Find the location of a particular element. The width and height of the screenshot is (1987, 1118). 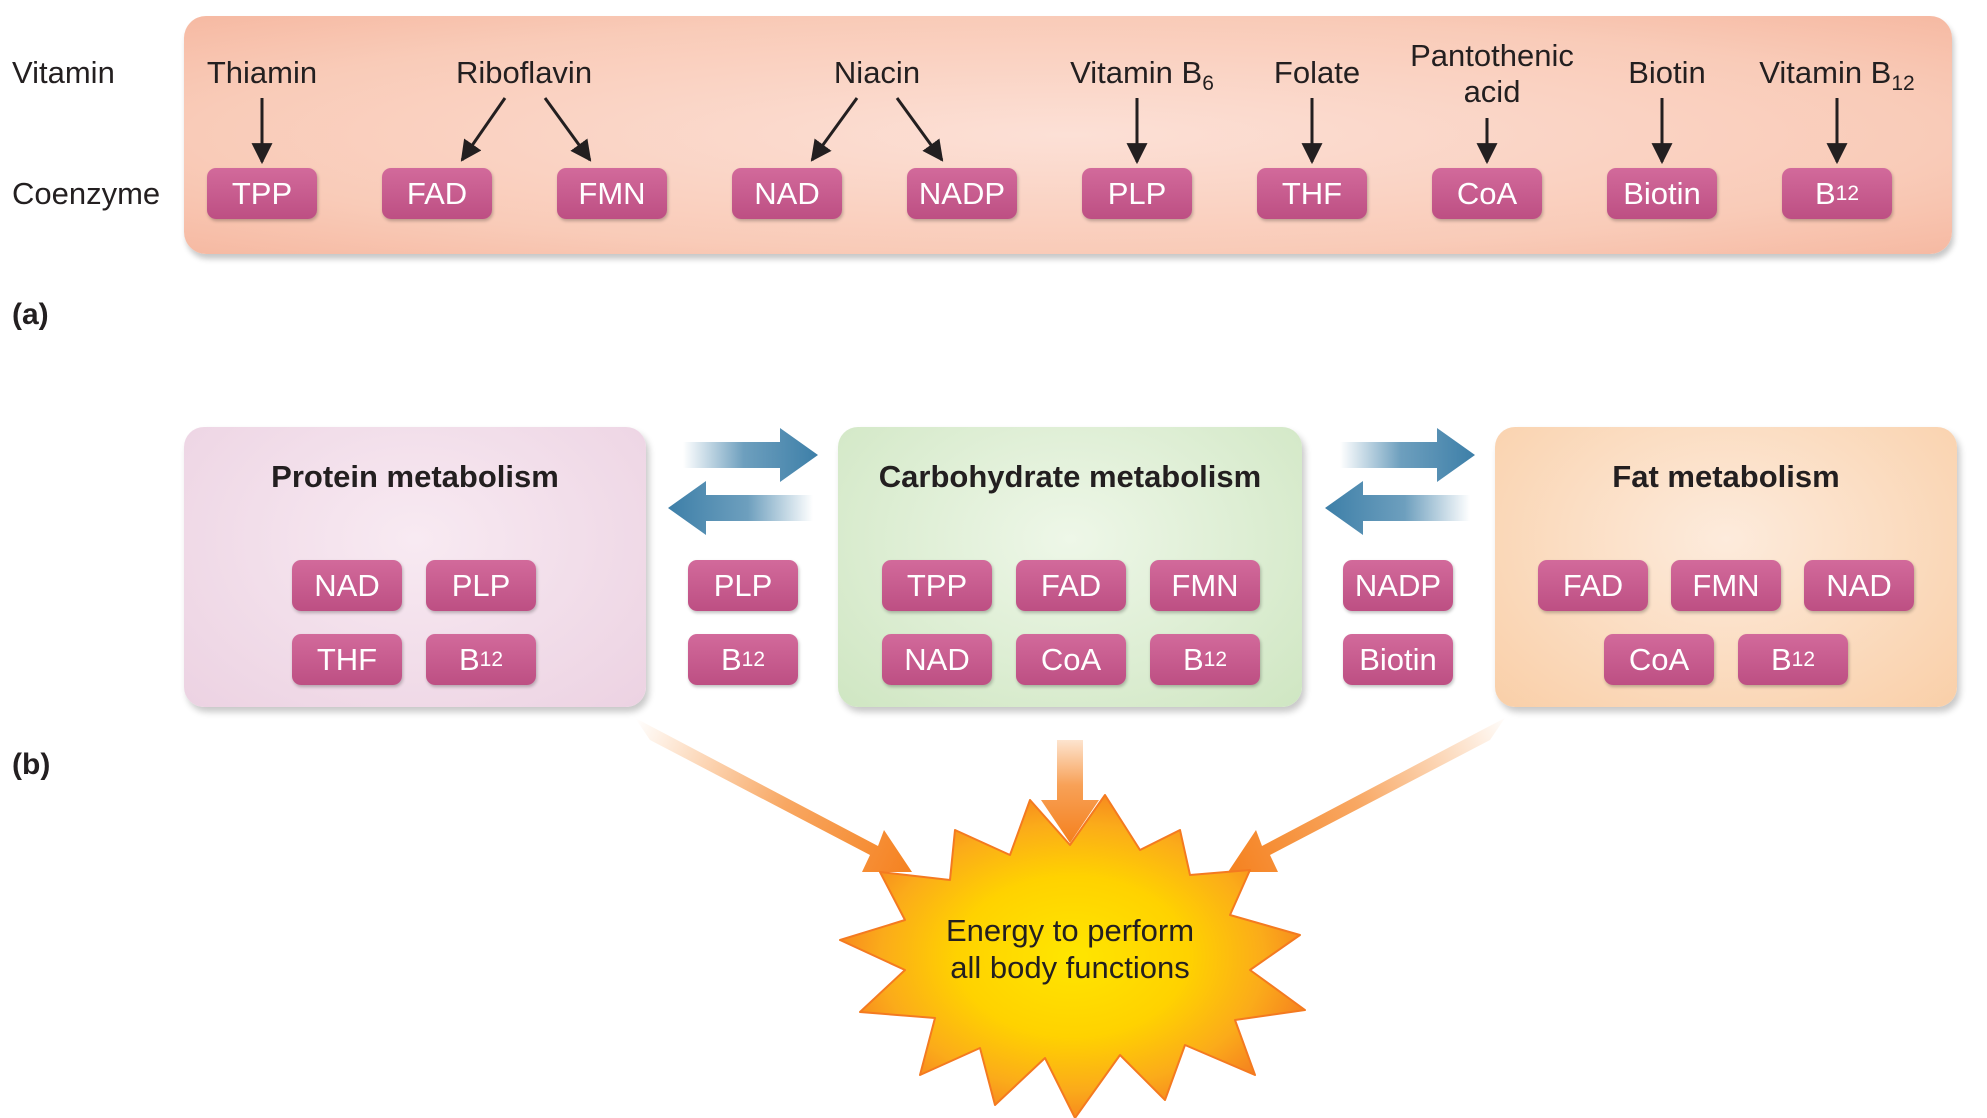

vitamin-b12-subscript: 12 is located at coordinates (1903, 83).